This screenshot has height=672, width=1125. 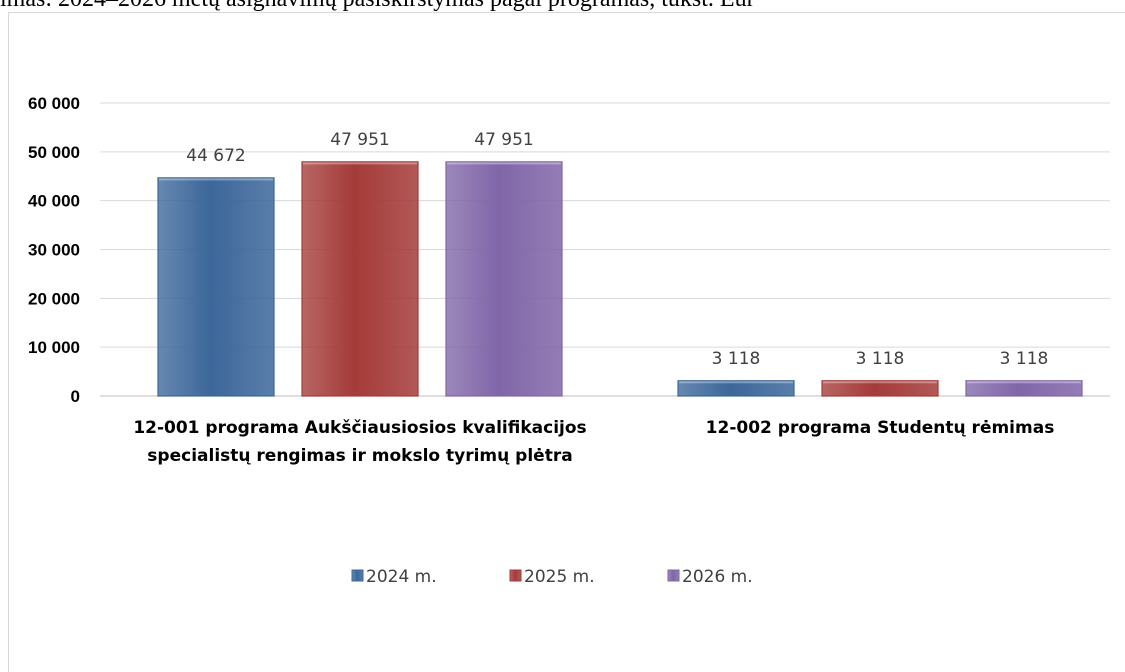 I want to click on y-axis-ticks: 0 10 000 20 000 30 000 40 000 50 000 60 000, so click(x=54, y=250).